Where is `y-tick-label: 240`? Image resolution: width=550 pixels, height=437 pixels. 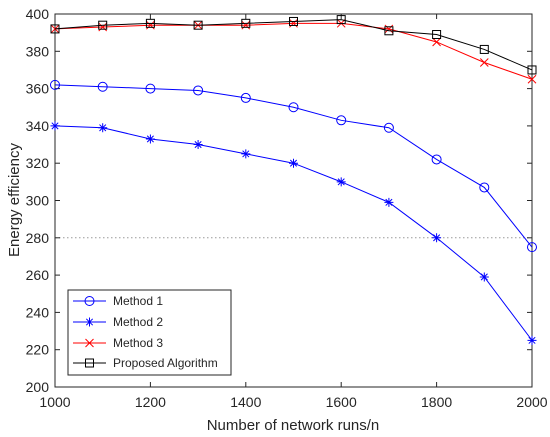
y-tick-label: 240 is located at coordinates (38, 312).